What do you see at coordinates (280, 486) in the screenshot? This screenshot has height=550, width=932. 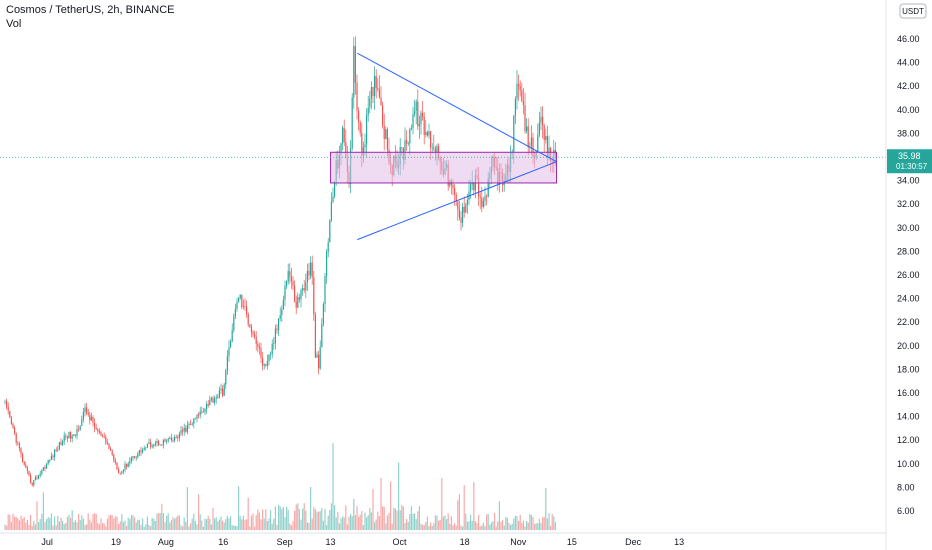 I see `volume-bars` at bounding box center [280, 486].